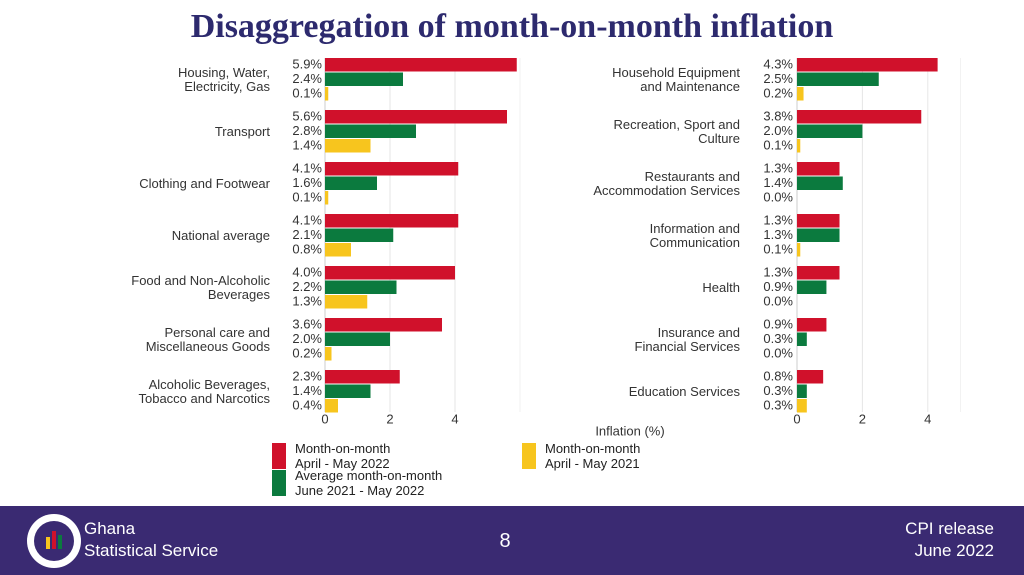 The height and width of the screenshot is (575, 1024). I want to click on value-label: 1.6%, so click(307, 182).